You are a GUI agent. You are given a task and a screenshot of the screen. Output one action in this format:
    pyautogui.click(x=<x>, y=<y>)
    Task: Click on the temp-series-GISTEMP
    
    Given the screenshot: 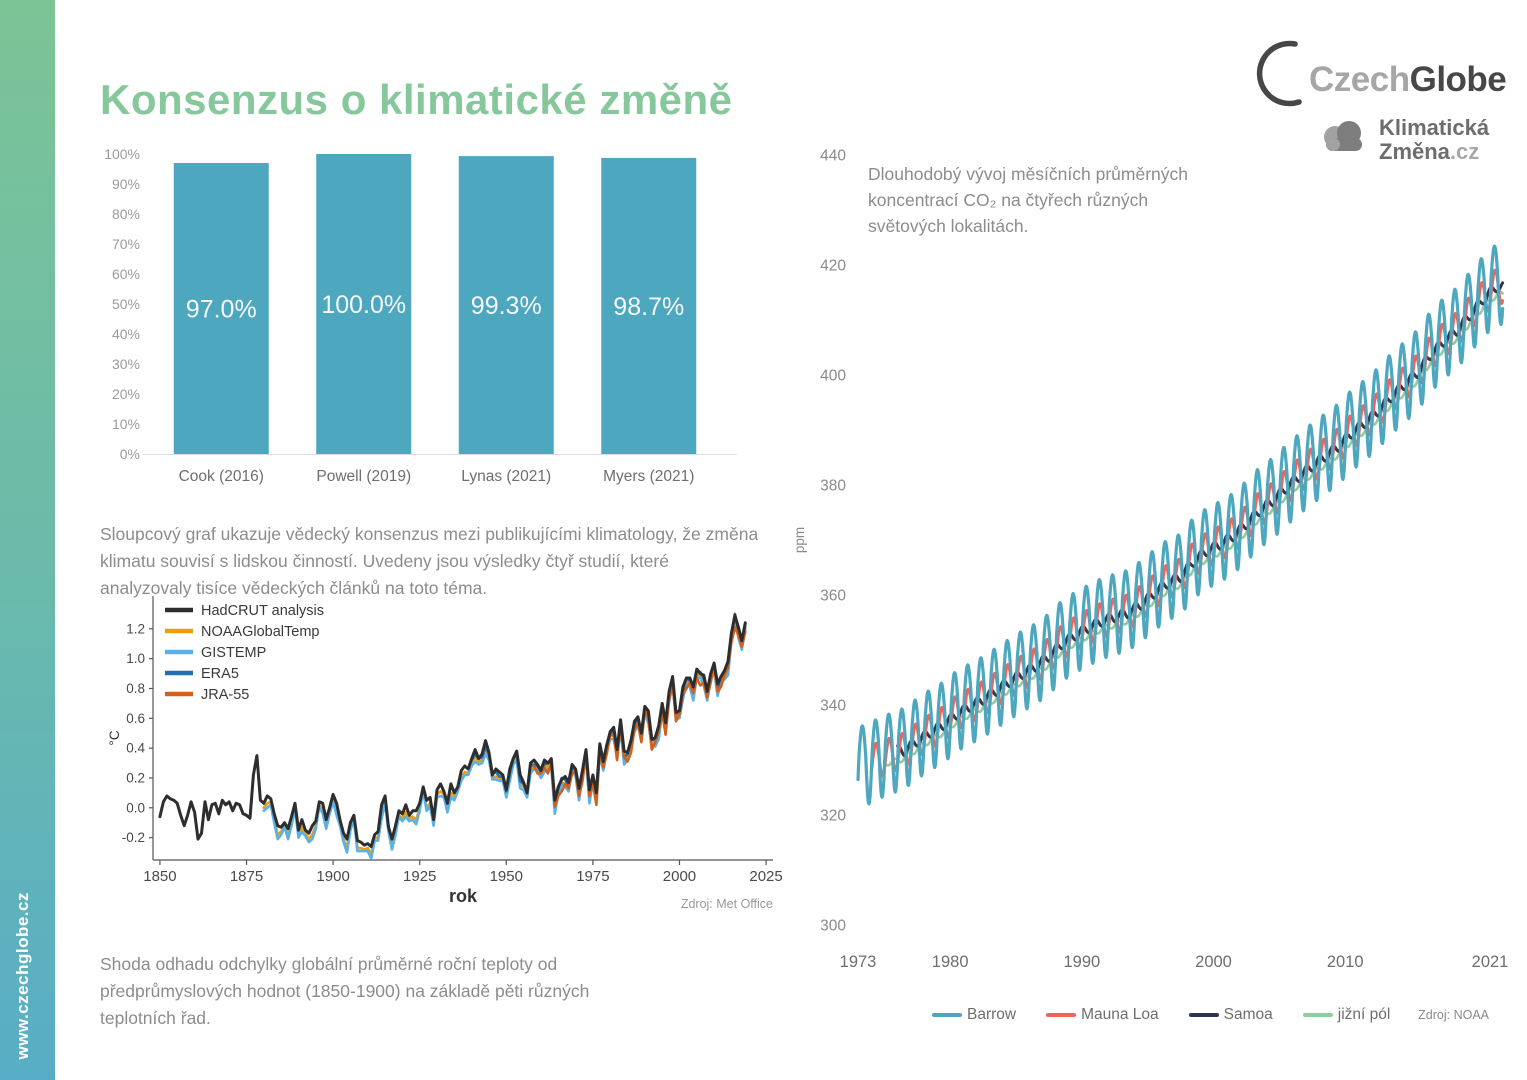 What is the action you would take?
    pyautogui.click(x=504, y=739)
    